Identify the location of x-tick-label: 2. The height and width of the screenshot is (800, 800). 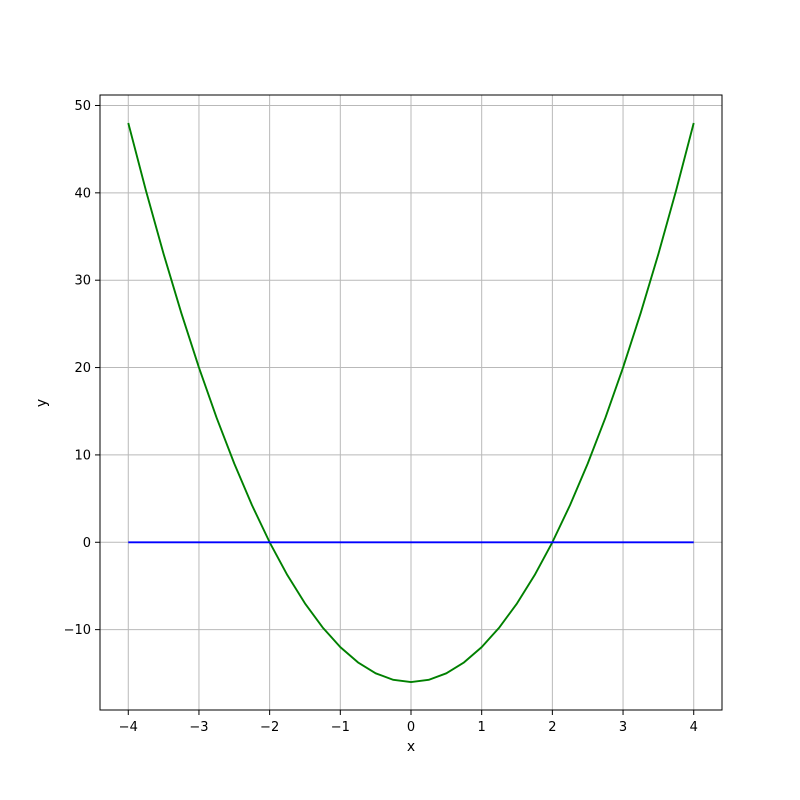
(552, 727).